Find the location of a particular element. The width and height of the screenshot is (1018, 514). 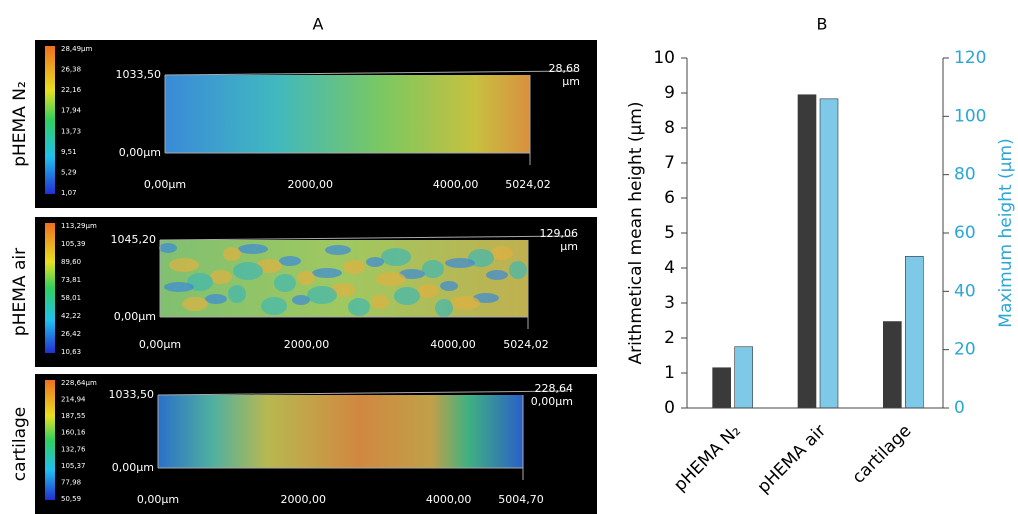

x-label: 5004,70 is located at coordinates (521, 499).